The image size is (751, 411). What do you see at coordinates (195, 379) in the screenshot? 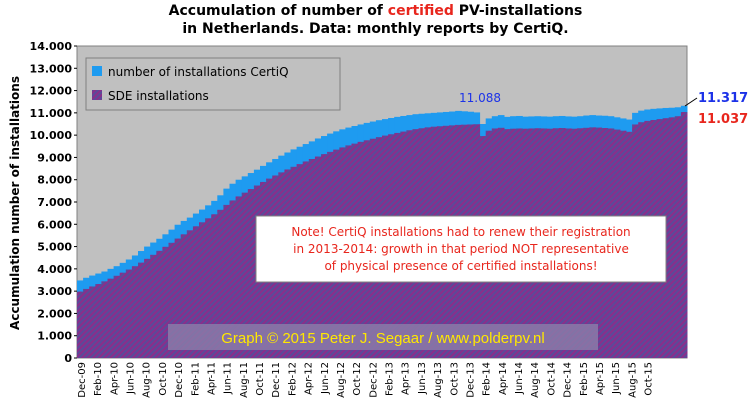
I see `x-tick-label: Feb-11` at bounding box center [195, 379].